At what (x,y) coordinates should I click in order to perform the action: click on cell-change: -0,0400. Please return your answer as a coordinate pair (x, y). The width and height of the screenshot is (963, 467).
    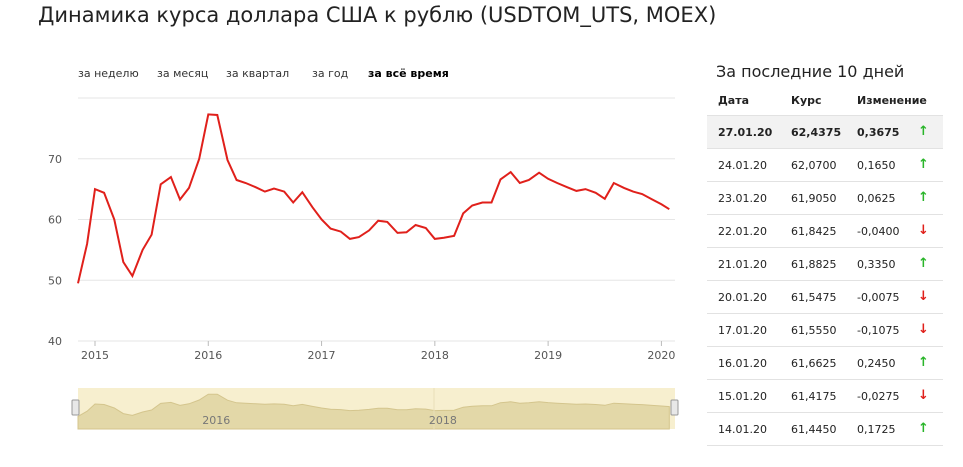
    Looking at the image, I should click on (878, 231).